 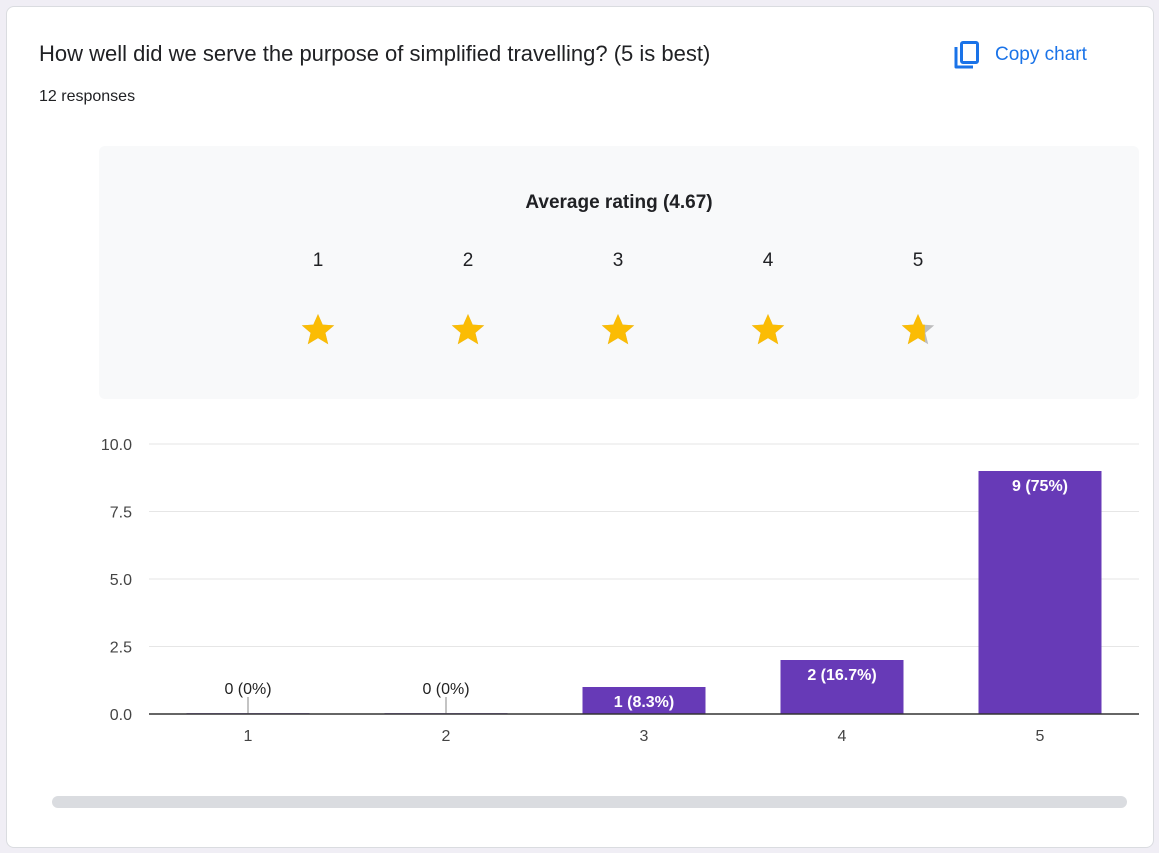 I want to click on data-label: 2 (16.7%), so click(x=841, y=675).